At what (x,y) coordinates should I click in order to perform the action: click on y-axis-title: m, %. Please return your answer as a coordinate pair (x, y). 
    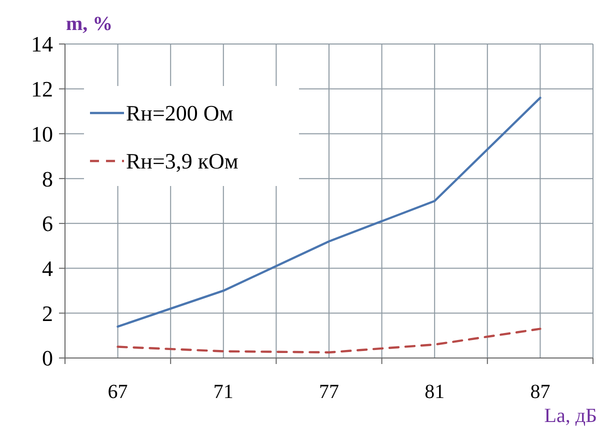
    Looking at the image, I should click on (89, 24).